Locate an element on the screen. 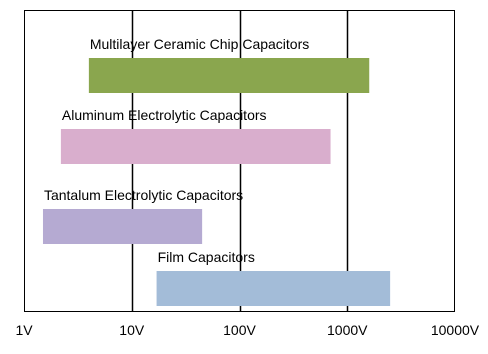  bar-label: Film Capacitors is located at coordinates (206, 257).